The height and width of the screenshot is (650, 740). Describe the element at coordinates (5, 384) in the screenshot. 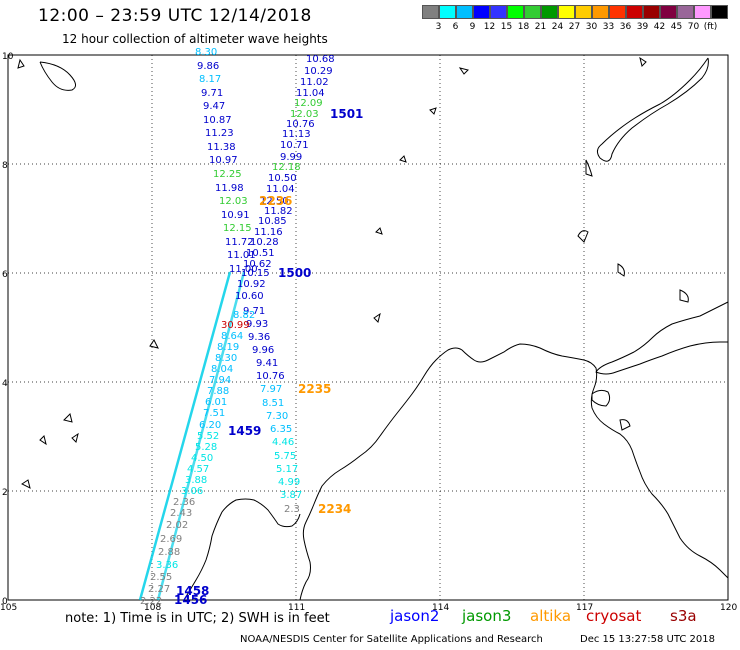

I see `lat-tick: 4` at that location.